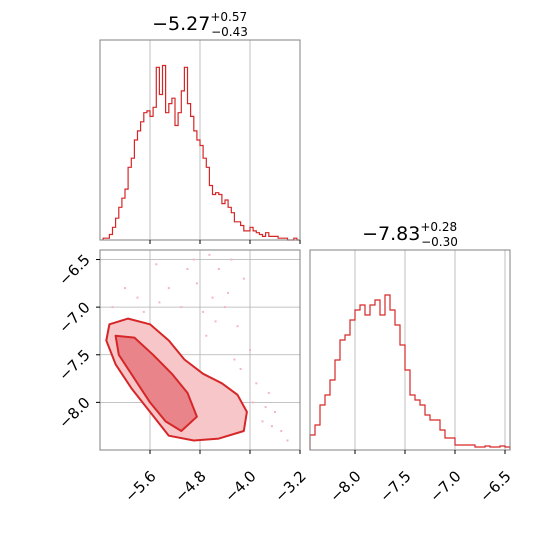 The width and height of the screenshot is (550, 550). What do you see at coordinates (200, 24) in the screenshot?
I see `param1-title: −5.27+0.57 −0.43` at bounding box center [200, 24].